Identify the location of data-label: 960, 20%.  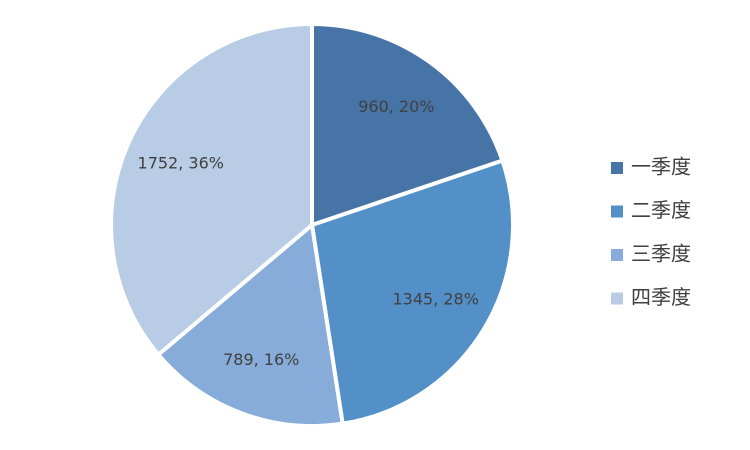
(396, 106).